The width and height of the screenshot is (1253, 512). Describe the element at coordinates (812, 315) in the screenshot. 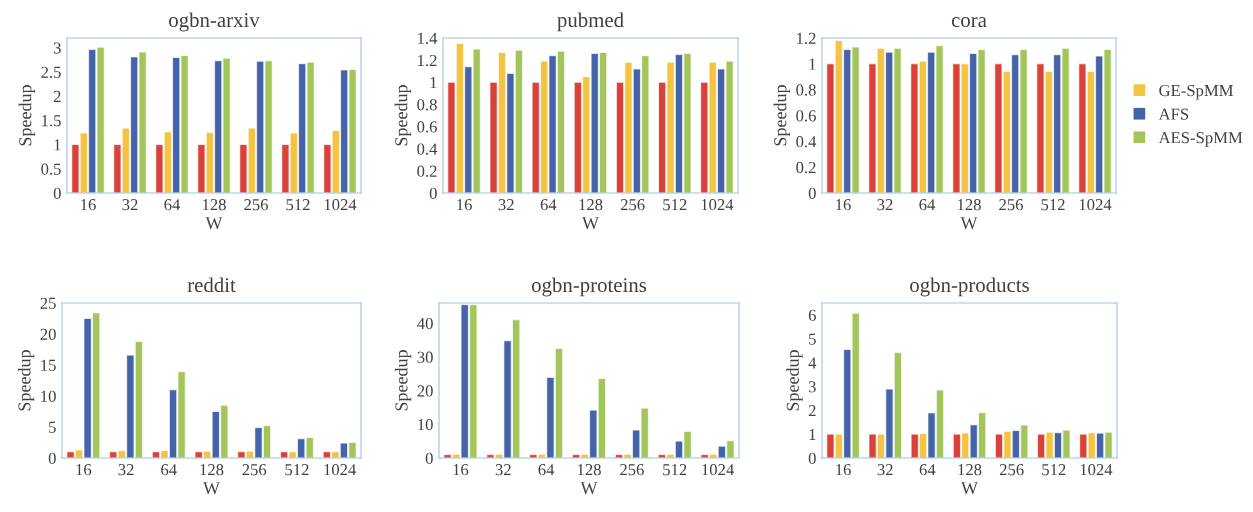

I see `y-tick-label: 6` at that location.